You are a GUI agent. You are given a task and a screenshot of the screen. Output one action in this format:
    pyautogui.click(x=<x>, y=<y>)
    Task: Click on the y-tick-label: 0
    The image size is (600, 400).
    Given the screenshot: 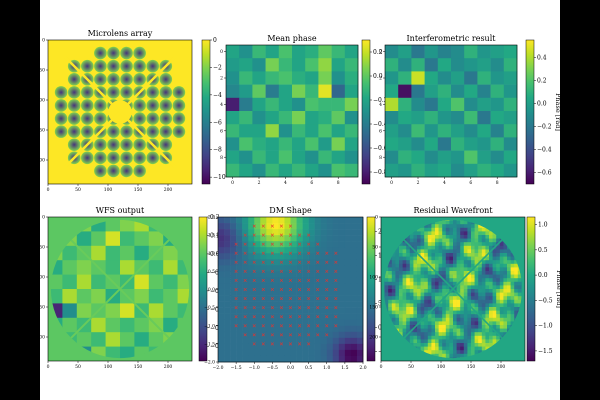 What is the action you would take?
    pyautogui.click(x=43, y=41)
    